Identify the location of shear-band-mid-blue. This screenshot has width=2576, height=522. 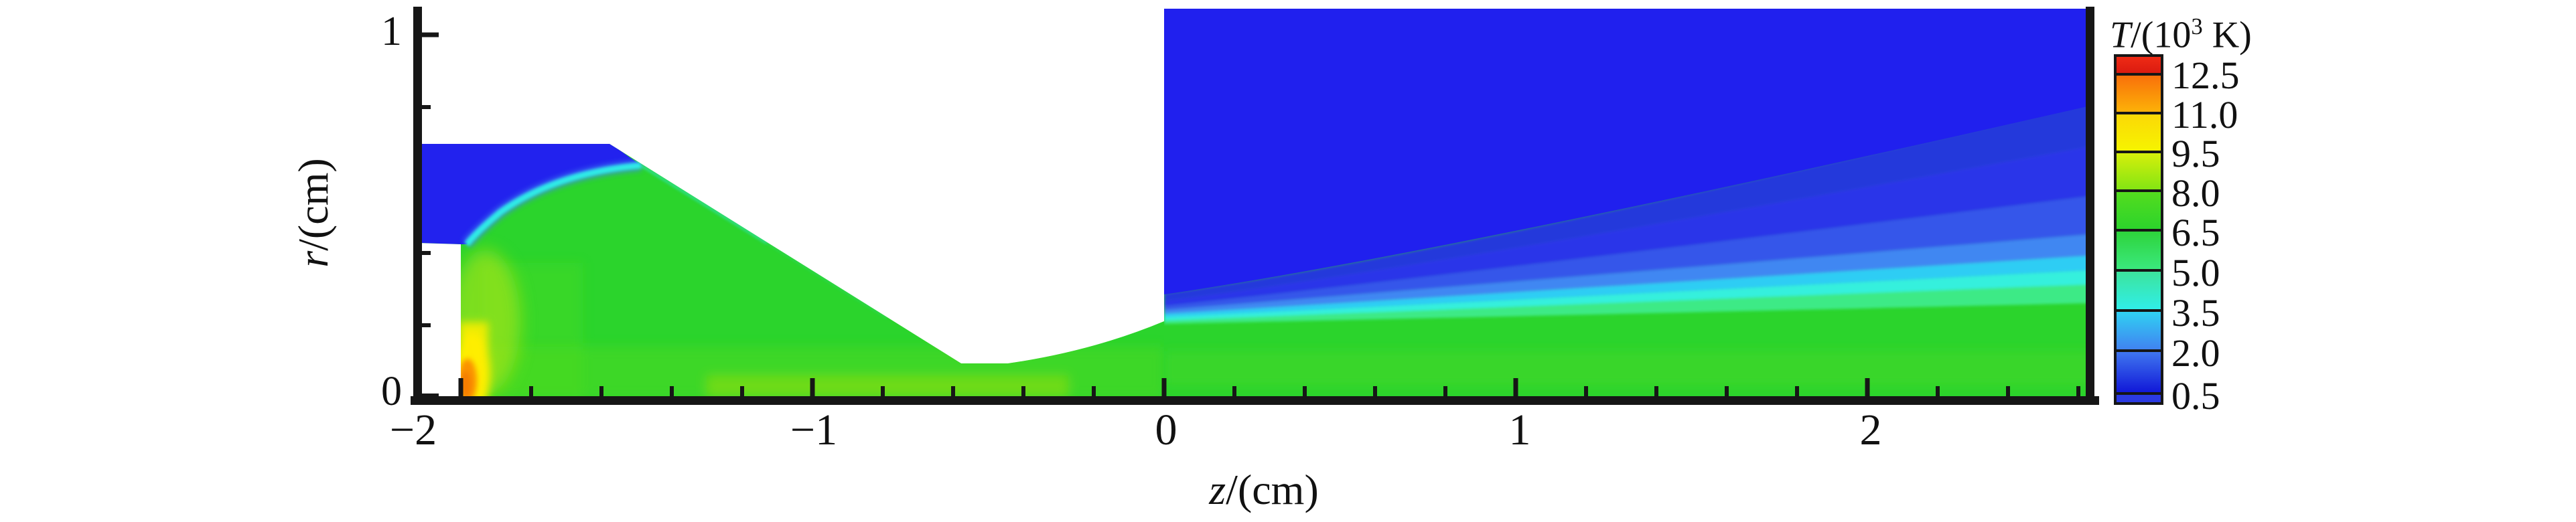
(1627, 253).